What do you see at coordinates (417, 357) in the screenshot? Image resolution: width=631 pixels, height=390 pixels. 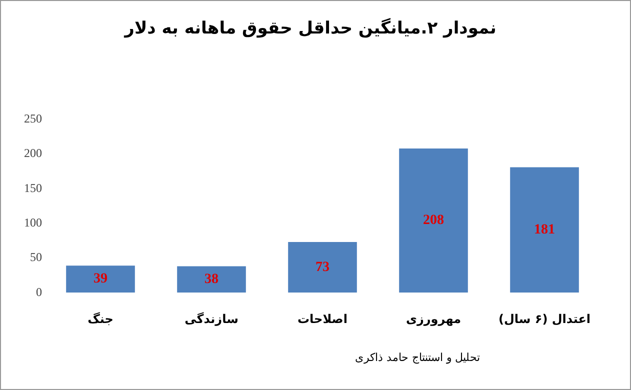 I see `text: تحلیل و استنتاج حامد ذاکری` at bounding box center [417, 357].